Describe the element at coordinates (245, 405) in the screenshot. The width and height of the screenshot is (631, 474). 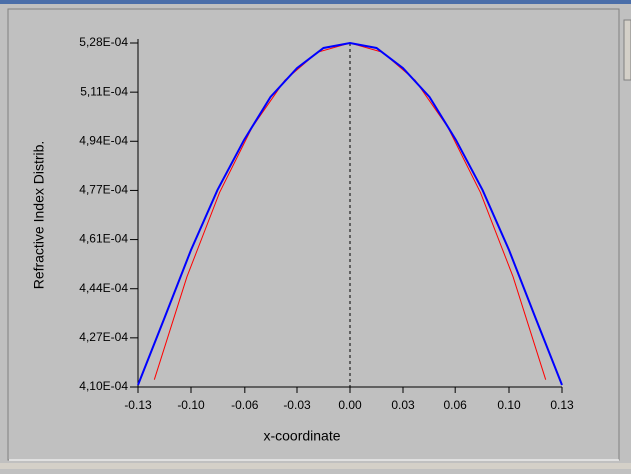
I see `x-tick-label: -0.06` at that location.